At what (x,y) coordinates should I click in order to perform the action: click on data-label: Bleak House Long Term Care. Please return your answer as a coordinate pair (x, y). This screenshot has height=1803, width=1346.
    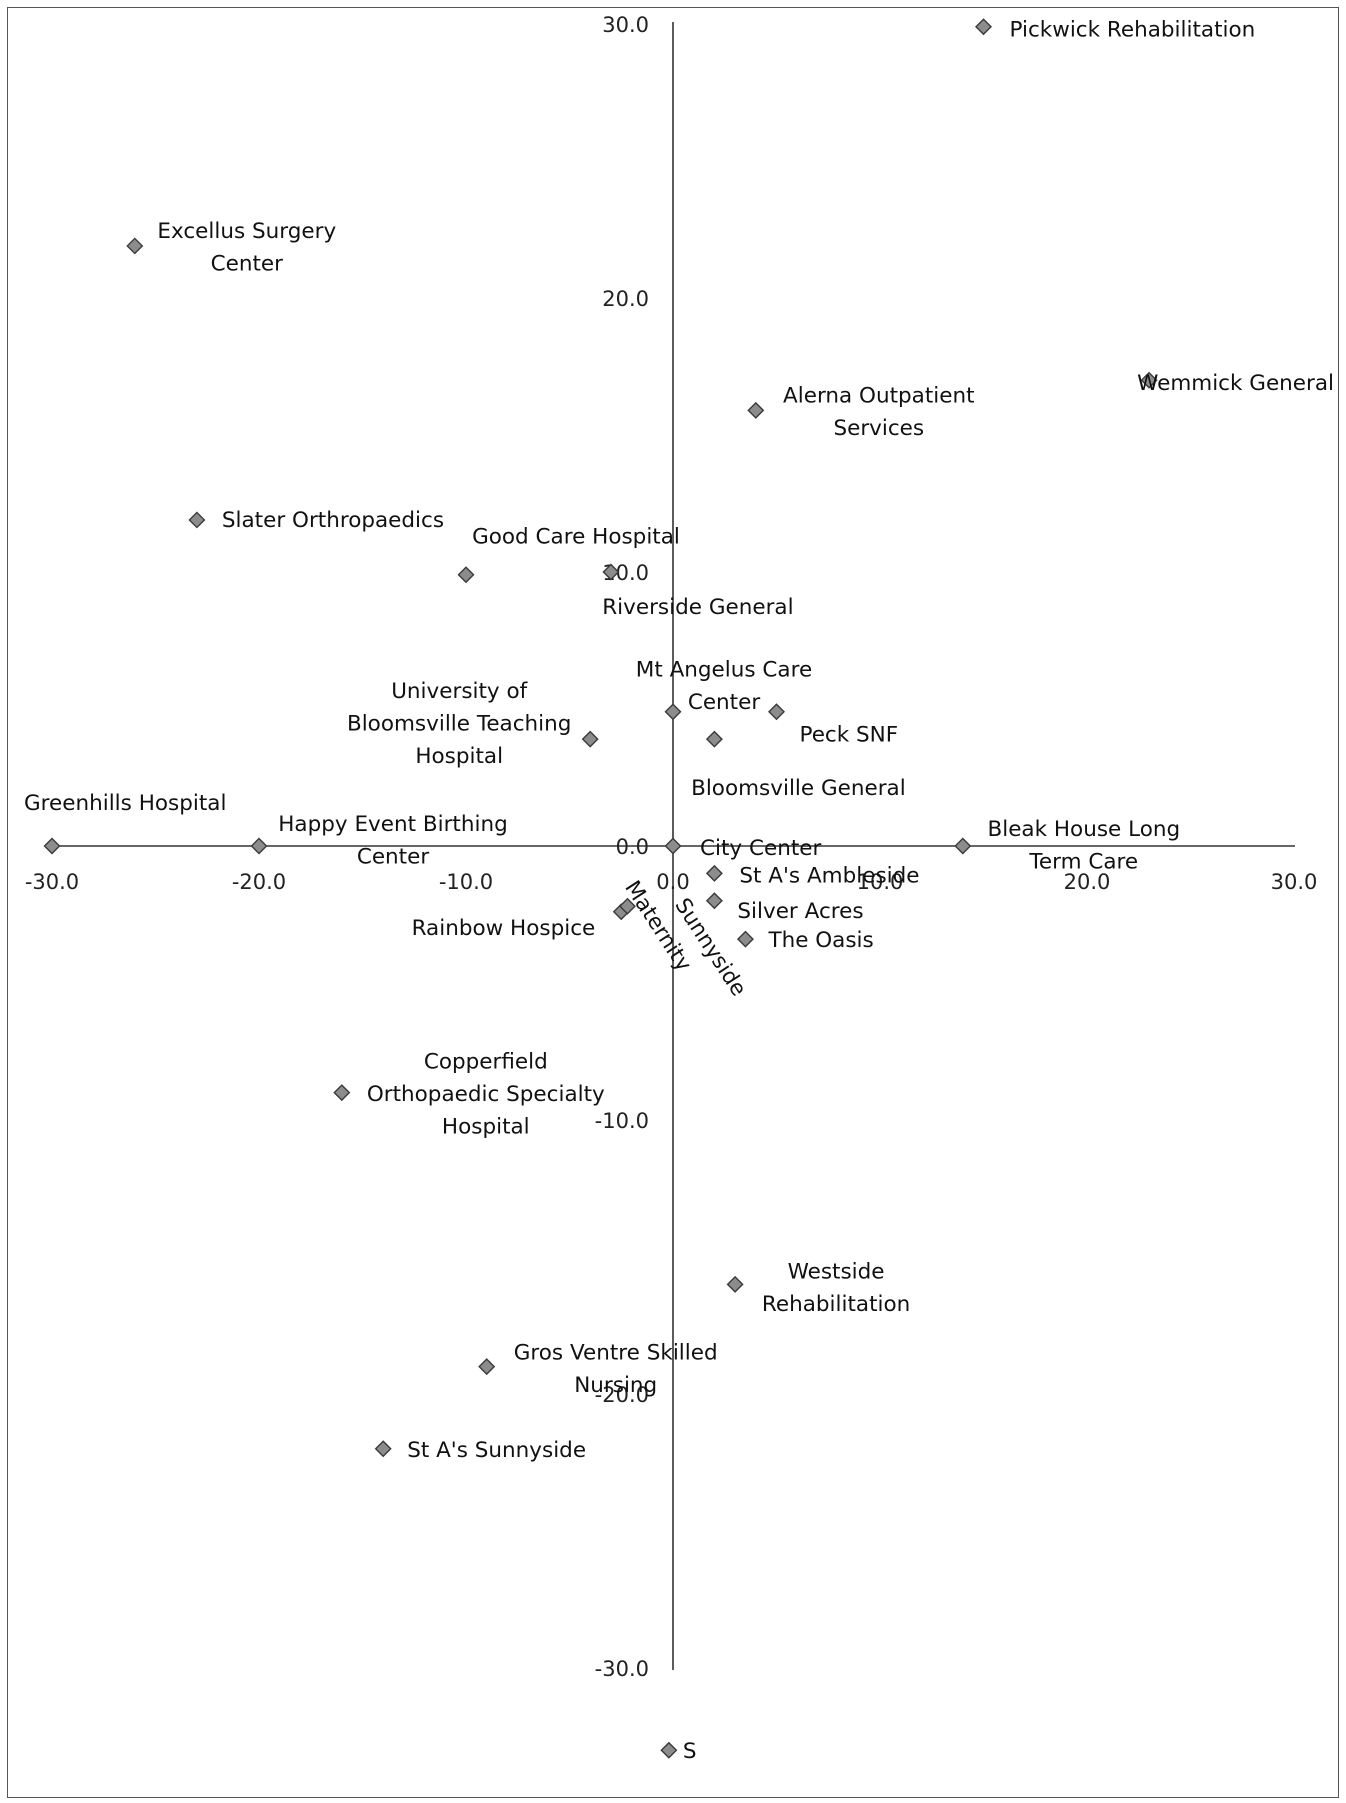
    Looking at the image, I should click on (1083, 846).